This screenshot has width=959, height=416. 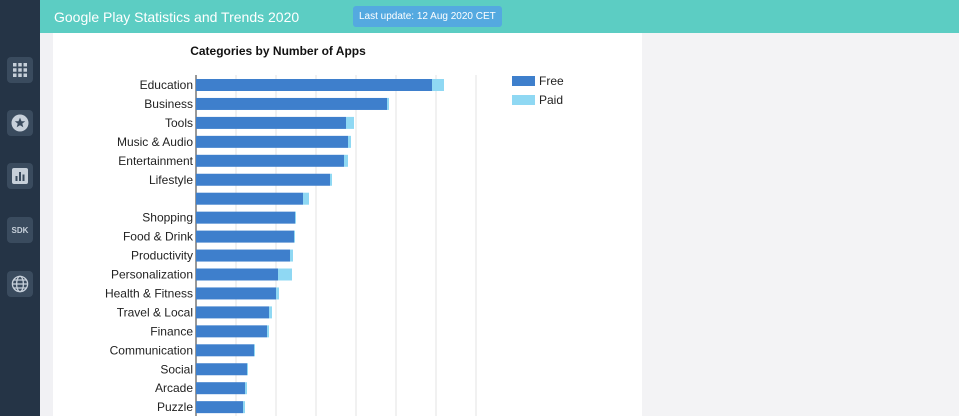 I want to click on legend-swatch-paid, so click(x=523, y=100).